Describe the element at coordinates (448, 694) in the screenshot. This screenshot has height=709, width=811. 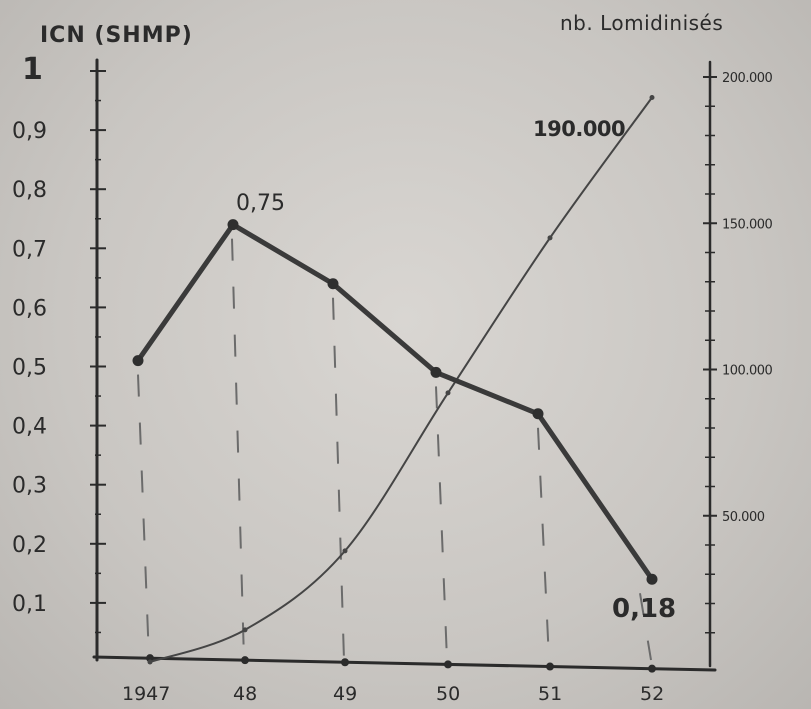
I see `x-tick-label: 50` at that location.